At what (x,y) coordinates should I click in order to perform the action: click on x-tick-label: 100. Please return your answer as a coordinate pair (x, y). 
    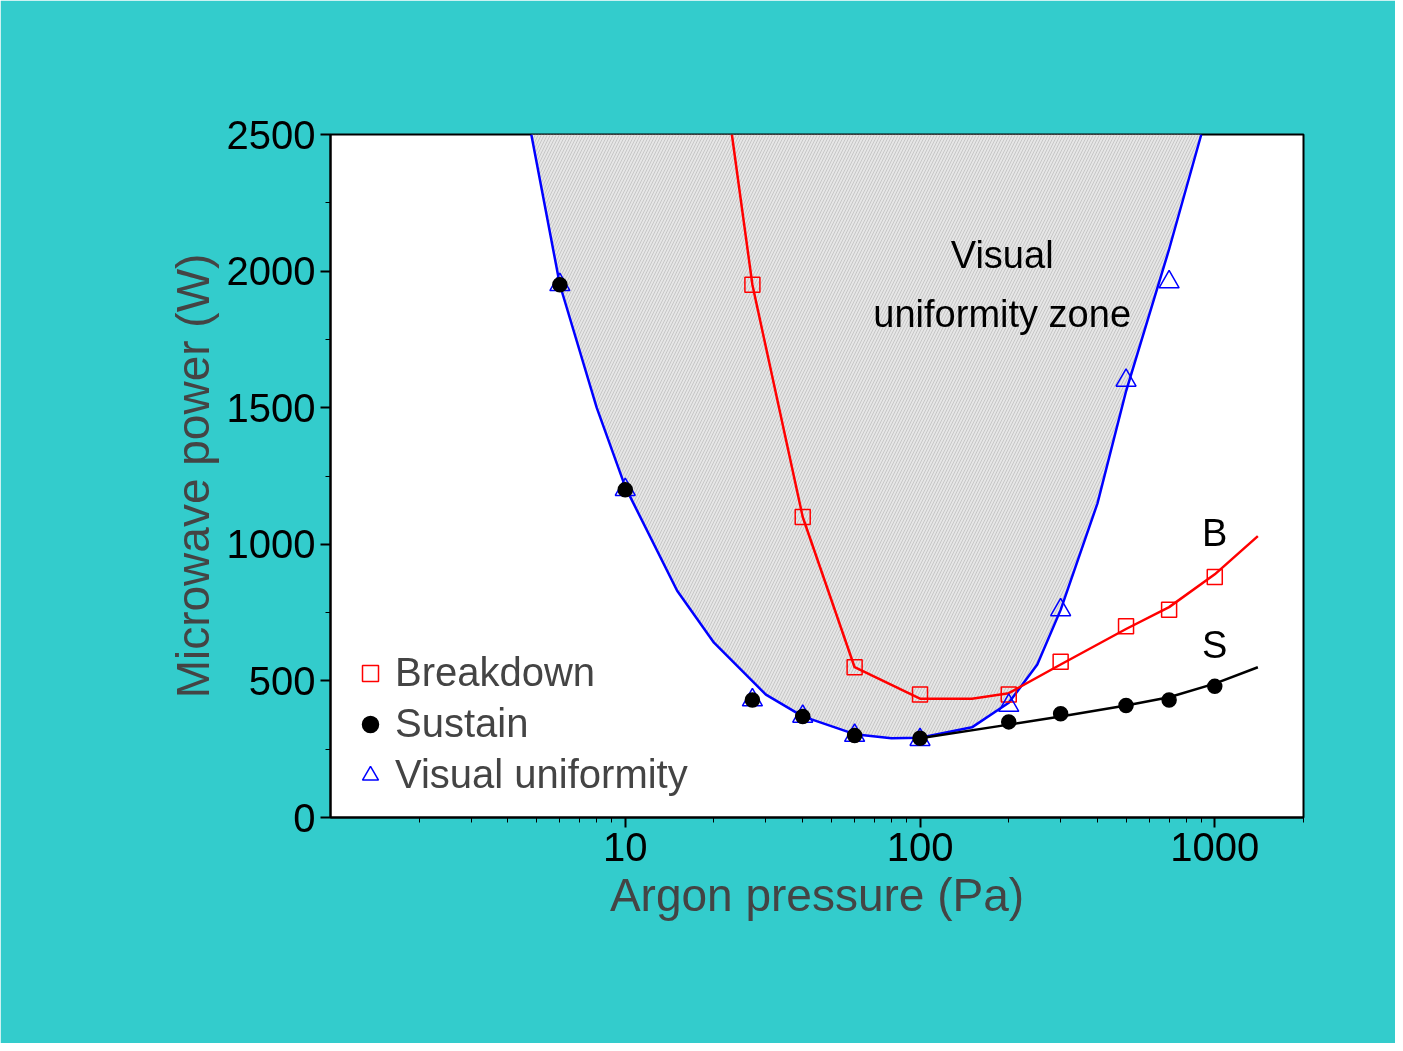
    Looking at the image, I should click on (920, 846).